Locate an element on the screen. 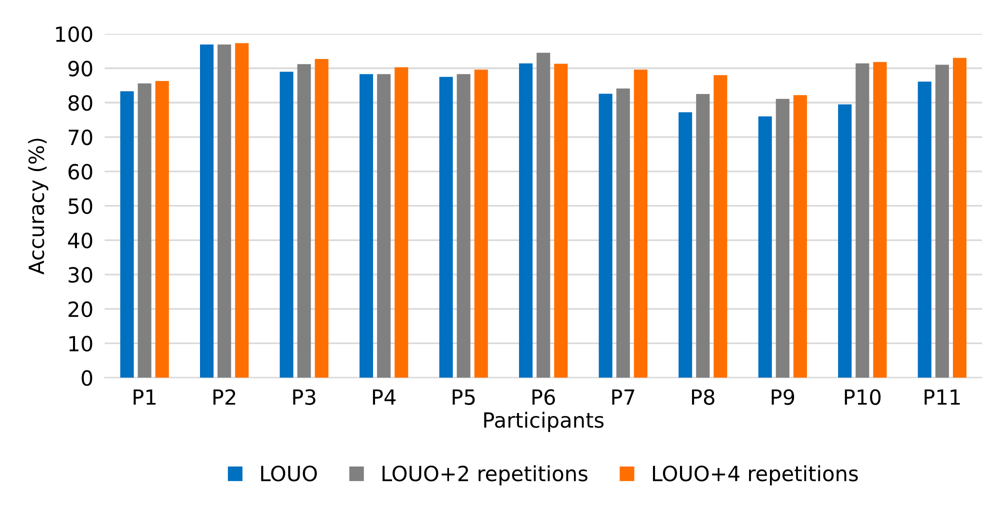 This screenshot has width=997, height=521. x-axis-title: Participants is located at coordinates (544, 422).